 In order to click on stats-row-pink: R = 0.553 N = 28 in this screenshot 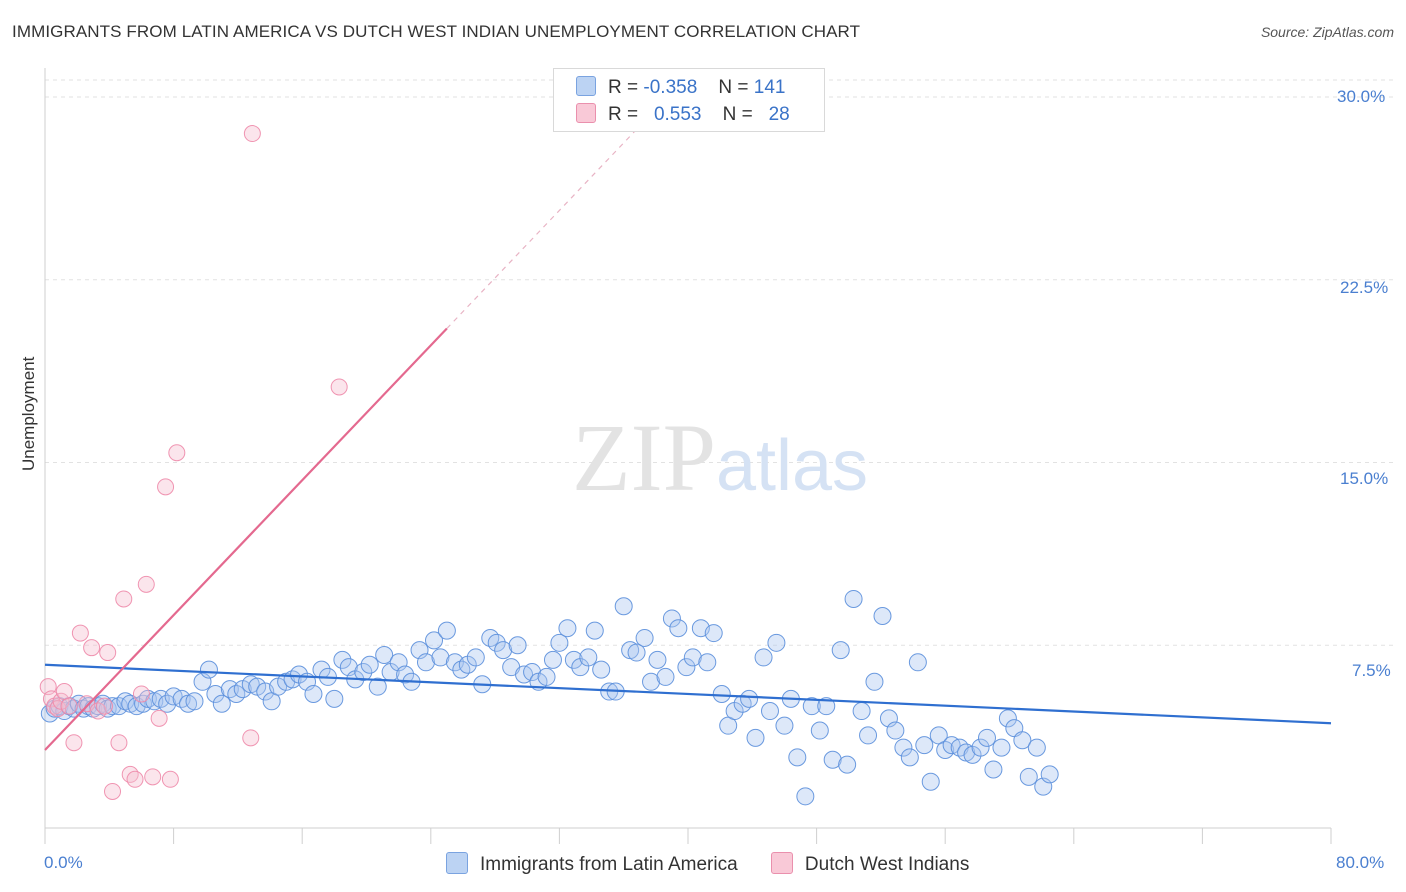, I will do `click(683, 115)`.